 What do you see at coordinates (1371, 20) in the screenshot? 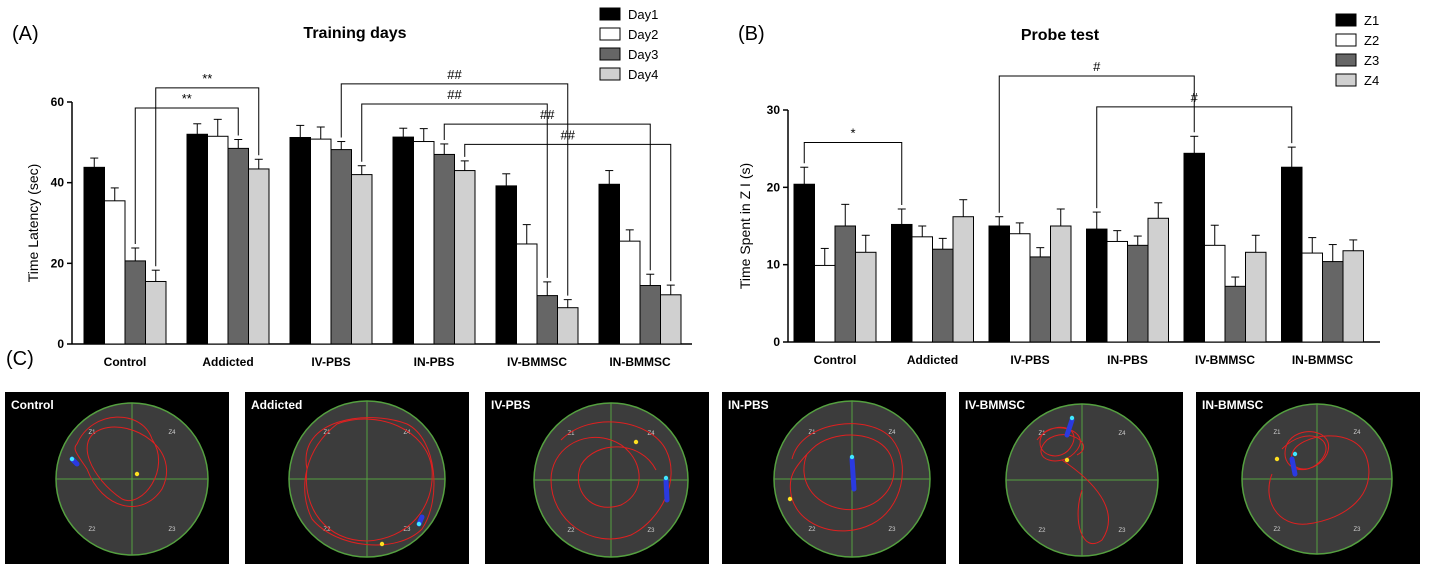
I see `legend-label: Z1` at bounding box center [1371, 20].